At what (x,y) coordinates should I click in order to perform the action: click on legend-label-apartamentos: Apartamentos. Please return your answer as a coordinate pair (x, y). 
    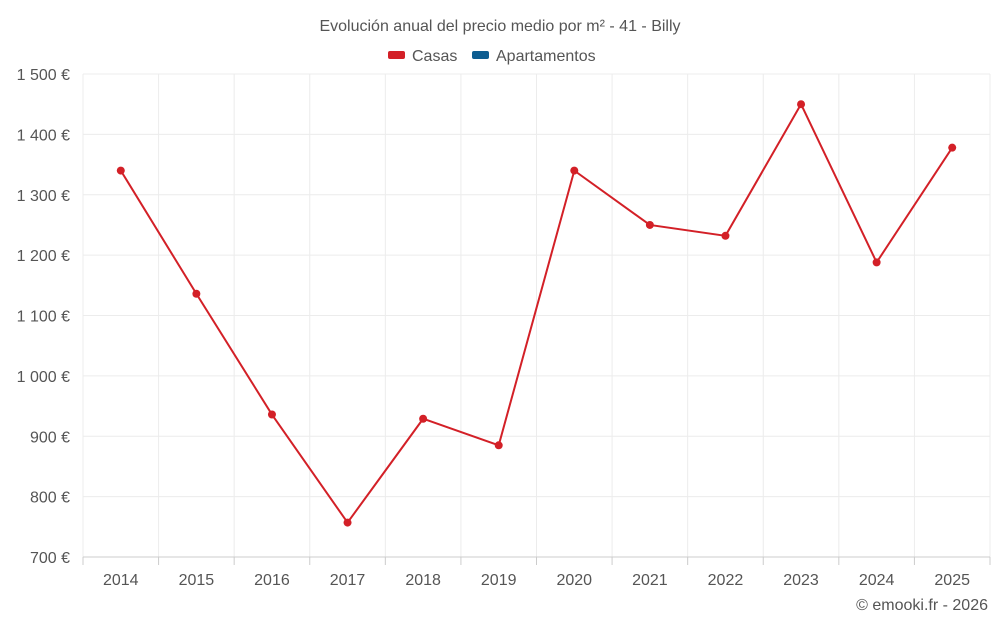
    Looking at the image, I should click on (546, 56).